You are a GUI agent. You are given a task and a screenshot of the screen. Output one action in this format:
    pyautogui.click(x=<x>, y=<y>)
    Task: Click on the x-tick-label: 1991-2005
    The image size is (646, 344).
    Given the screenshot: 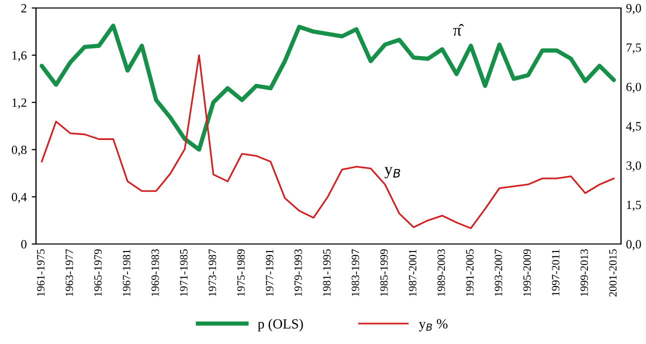 What is the action you would take?
    pyautogui.click(x=470, y=272)
    